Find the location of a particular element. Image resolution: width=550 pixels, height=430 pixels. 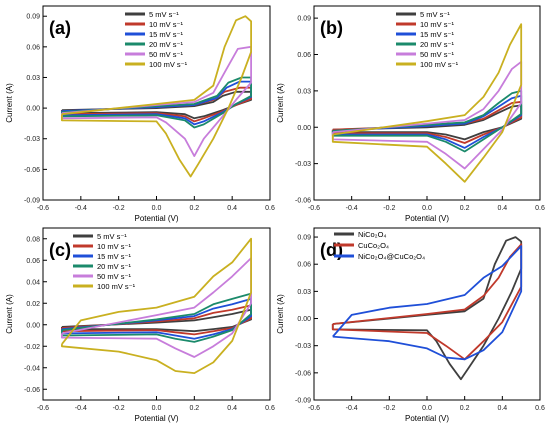

legend-label: CuCo₂O₄ is located at coordinates (373, 245).